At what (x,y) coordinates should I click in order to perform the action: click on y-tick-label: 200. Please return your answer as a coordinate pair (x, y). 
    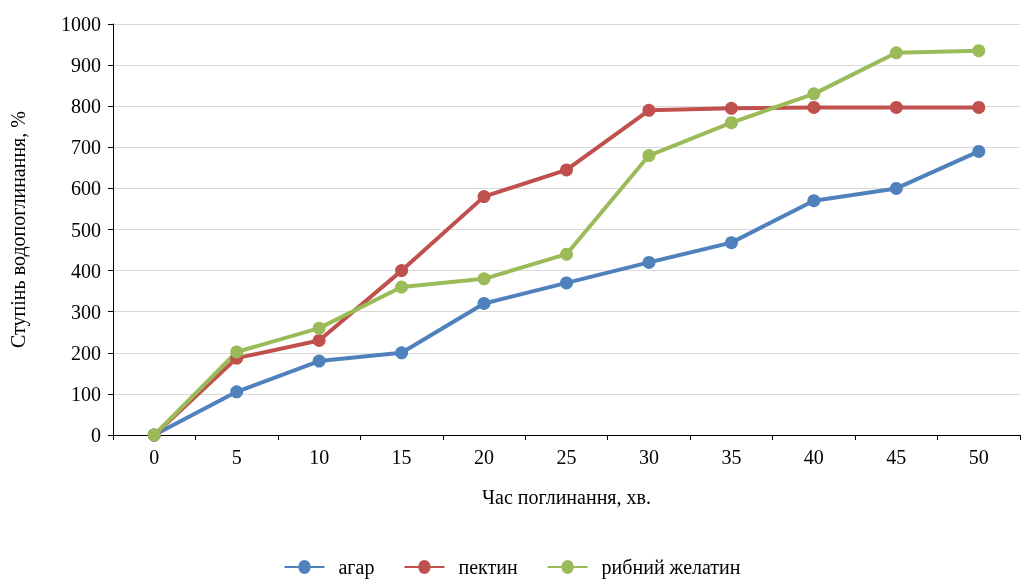
    Looking at the image, I should click on (86, 352).